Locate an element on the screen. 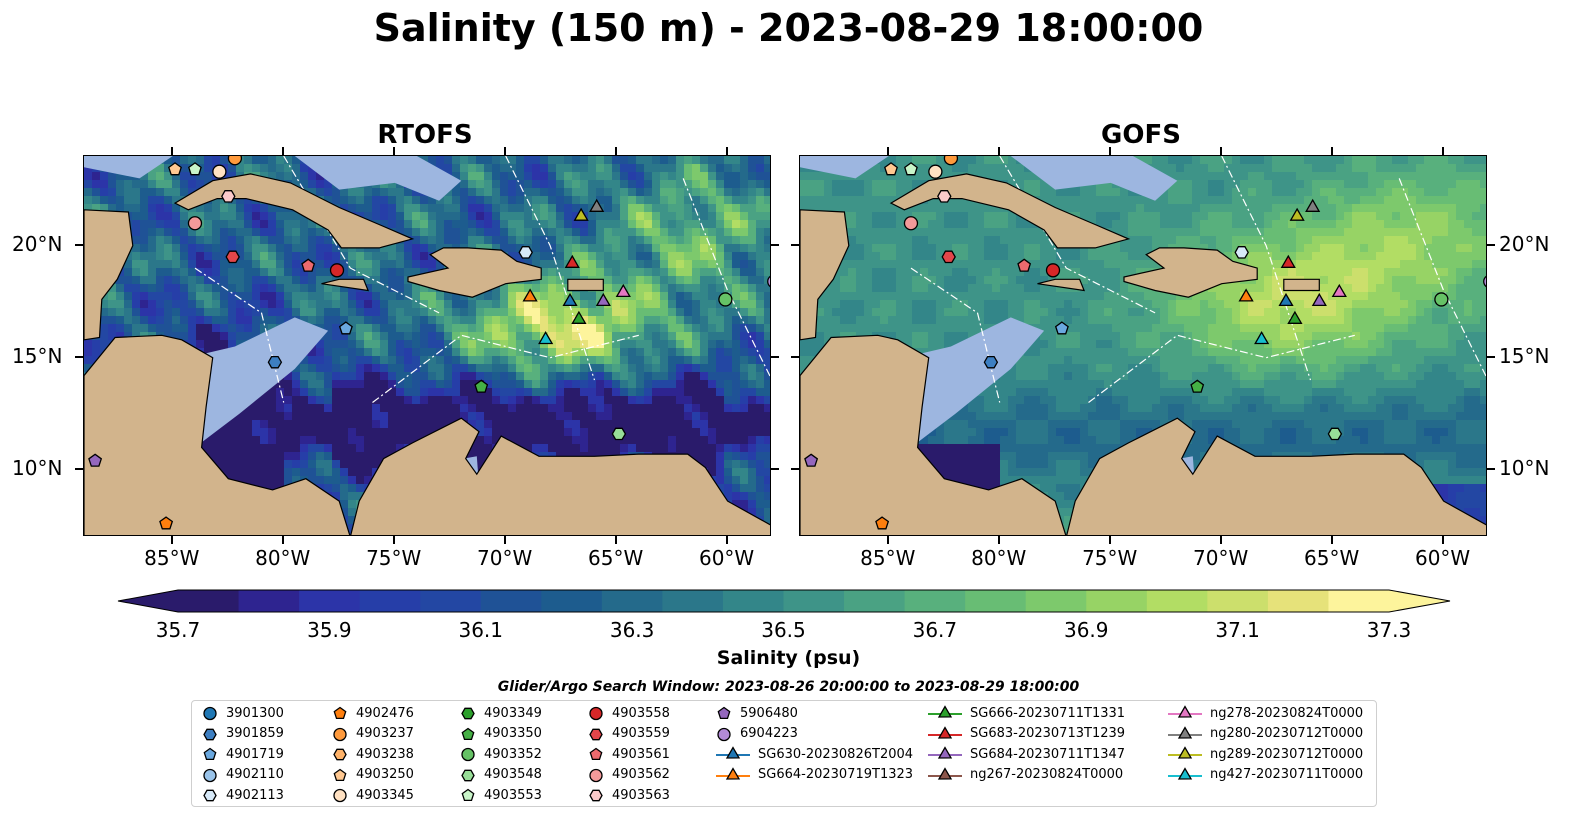 Image resolution: width=1577 pixels, height=826 pixels. lat-label-right: 15°N is located at coordinates (1524, 355).